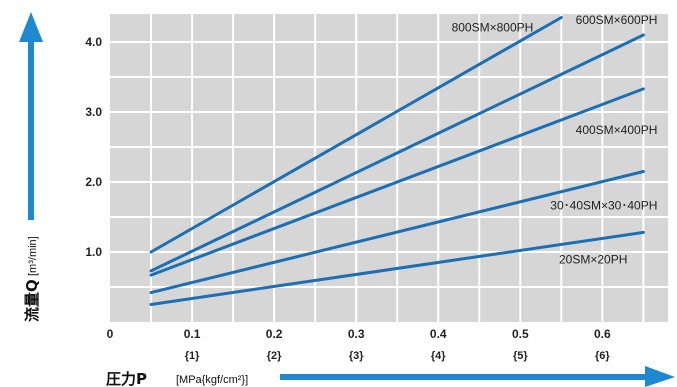  I want to click on x-tick-sublabel: {6}, so click(602, 356).